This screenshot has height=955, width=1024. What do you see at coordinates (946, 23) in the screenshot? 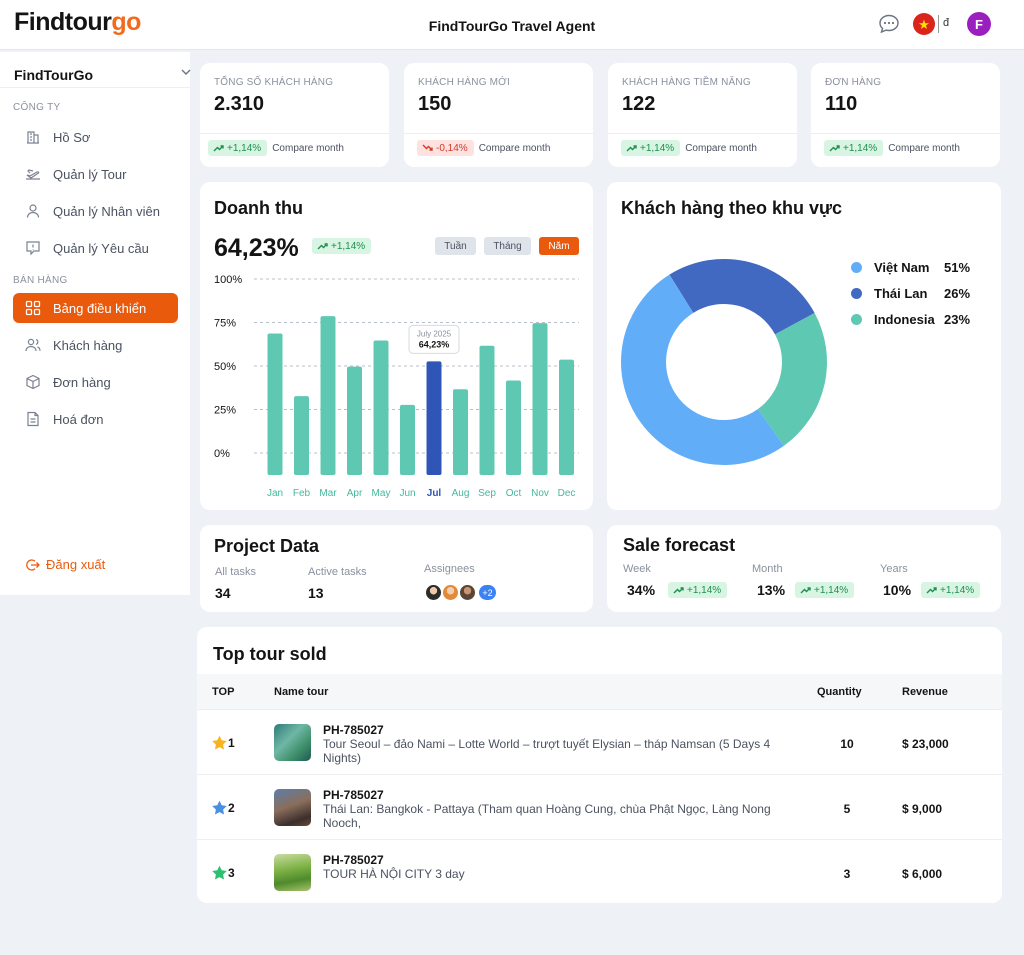
I see `language-code: đ` at bounding box center [946, 23].